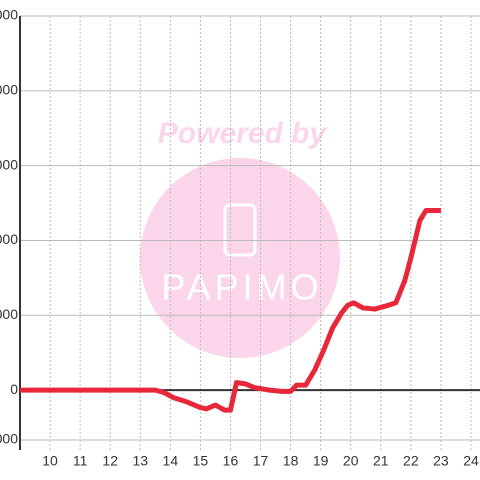  What do you see at coordinates (140, 461) in the screenshot?
I see `x-tick-label: 13` at bounding box center [140, 461].